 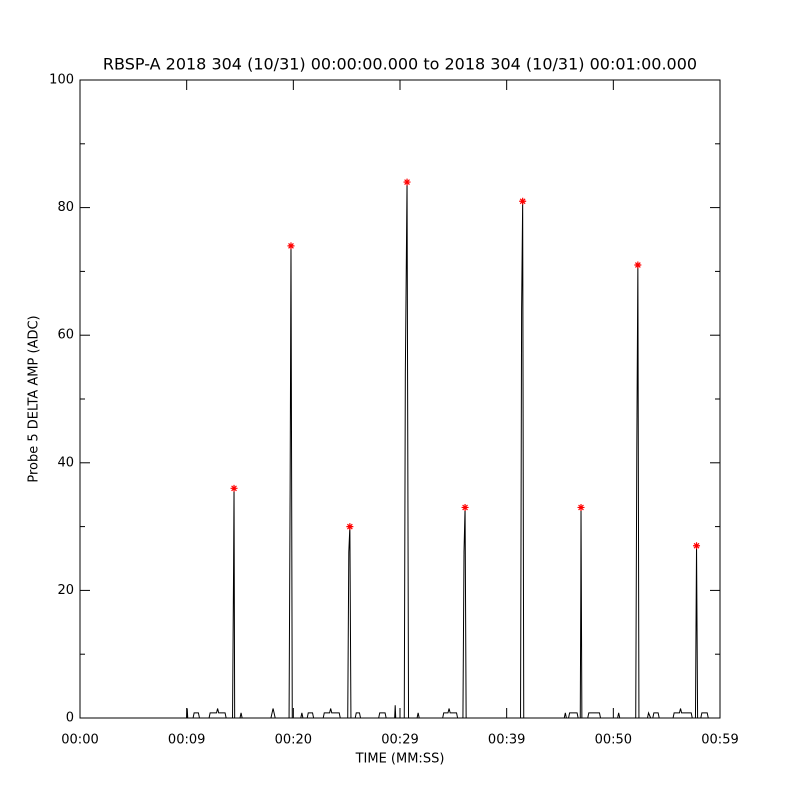 What do you see at coordinates (61, 80) in the screenshot?
I see `y-tick-label: 100` at bounding box center [61, 80].